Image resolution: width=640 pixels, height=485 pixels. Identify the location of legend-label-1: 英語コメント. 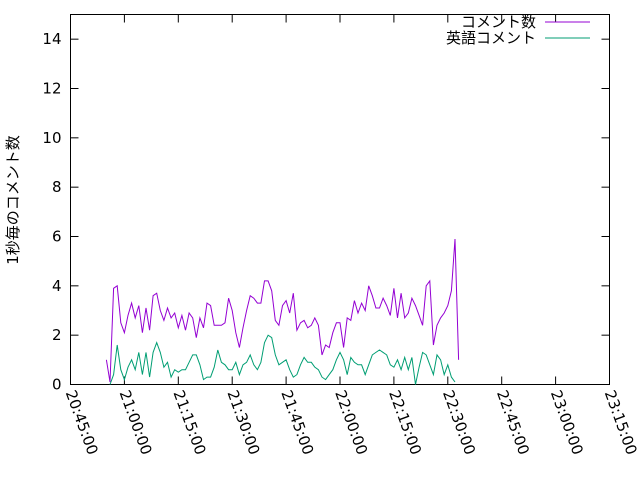
(491, 38).